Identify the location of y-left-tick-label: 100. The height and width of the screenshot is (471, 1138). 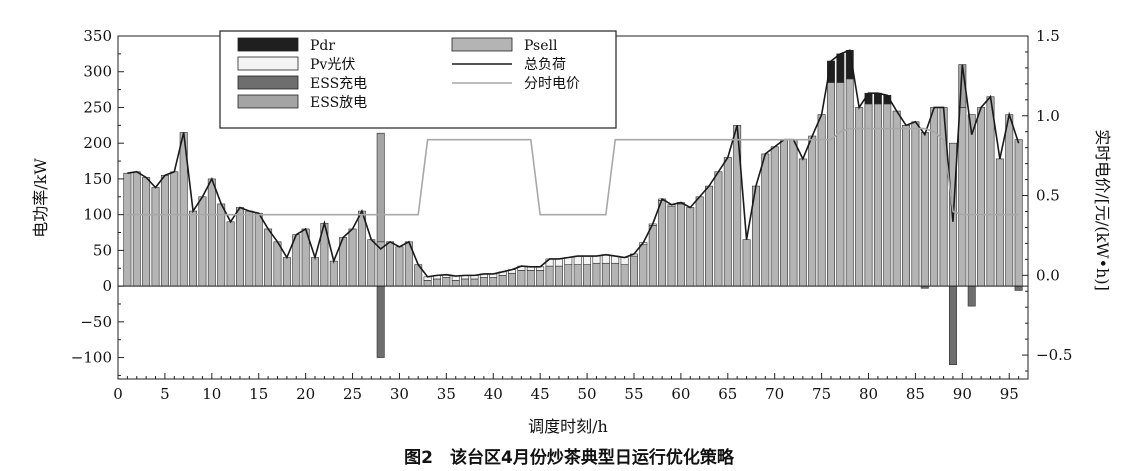
(97, 215).